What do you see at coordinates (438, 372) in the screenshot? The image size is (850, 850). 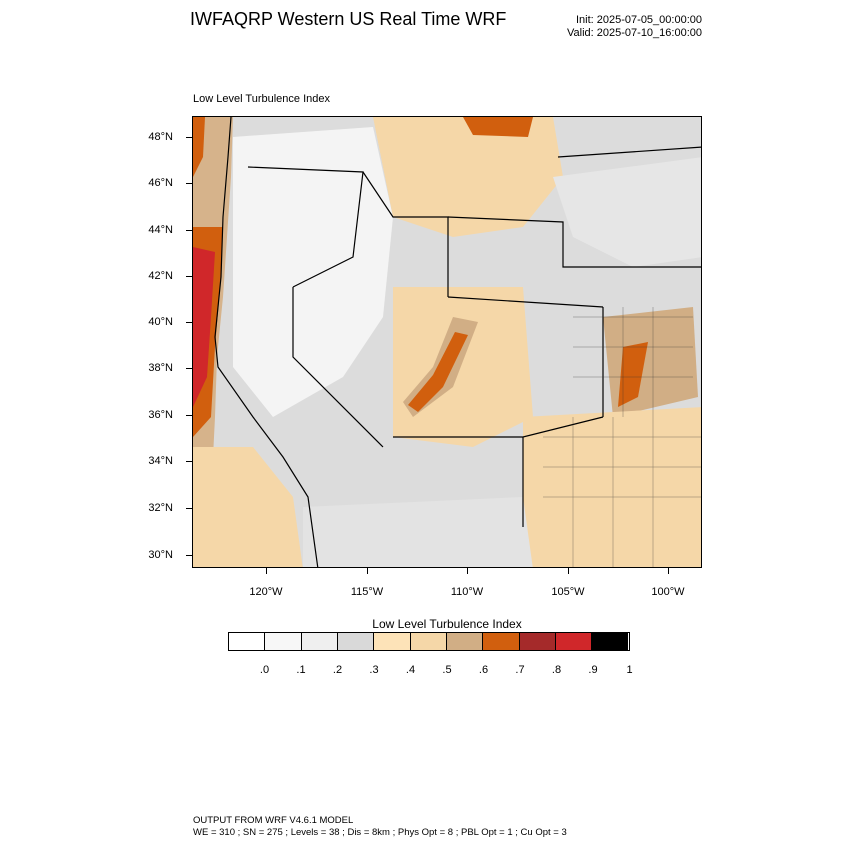 I see `rockies-peak-band` at bounding box center [438, 372].